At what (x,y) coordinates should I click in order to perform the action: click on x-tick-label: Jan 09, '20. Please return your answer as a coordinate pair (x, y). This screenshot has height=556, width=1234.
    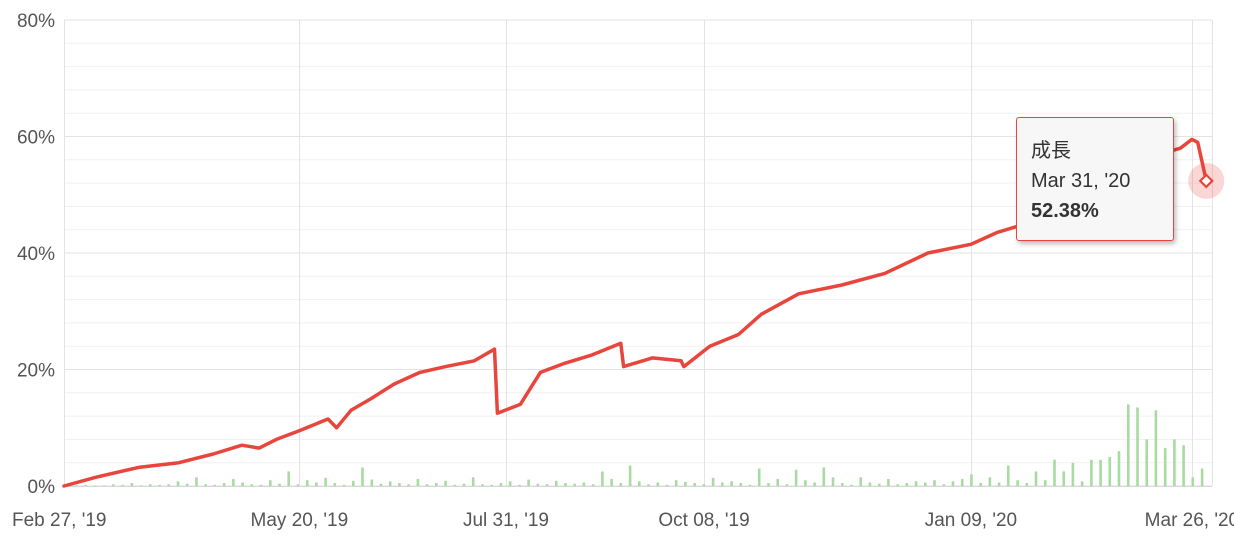
    Looking at the image, I should click on (971, 520).